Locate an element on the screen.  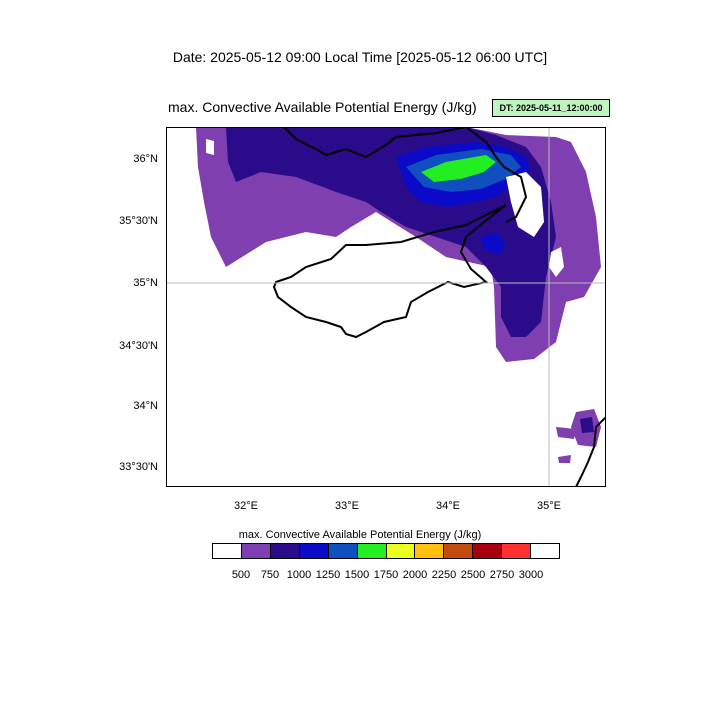
lat-label: 34°30'N is located at coordinates (138, 346).